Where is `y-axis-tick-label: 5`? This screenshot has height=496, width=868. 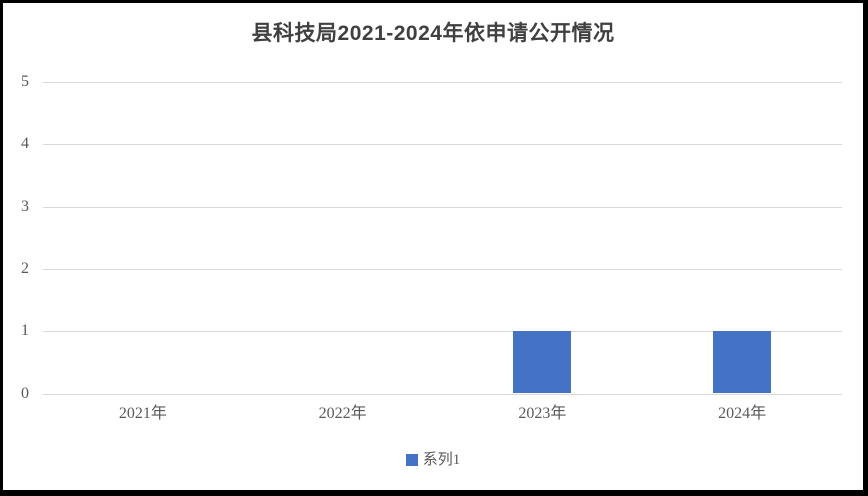
y-axis-tick-label: 5 is located at coordinates (25, 81).